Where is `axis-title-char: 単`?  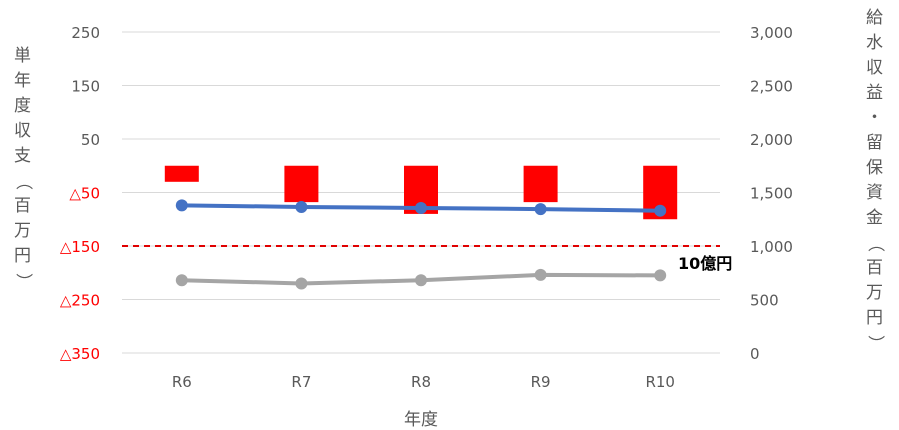 axis-title-char: 単 is located at coordinates (22, 56).